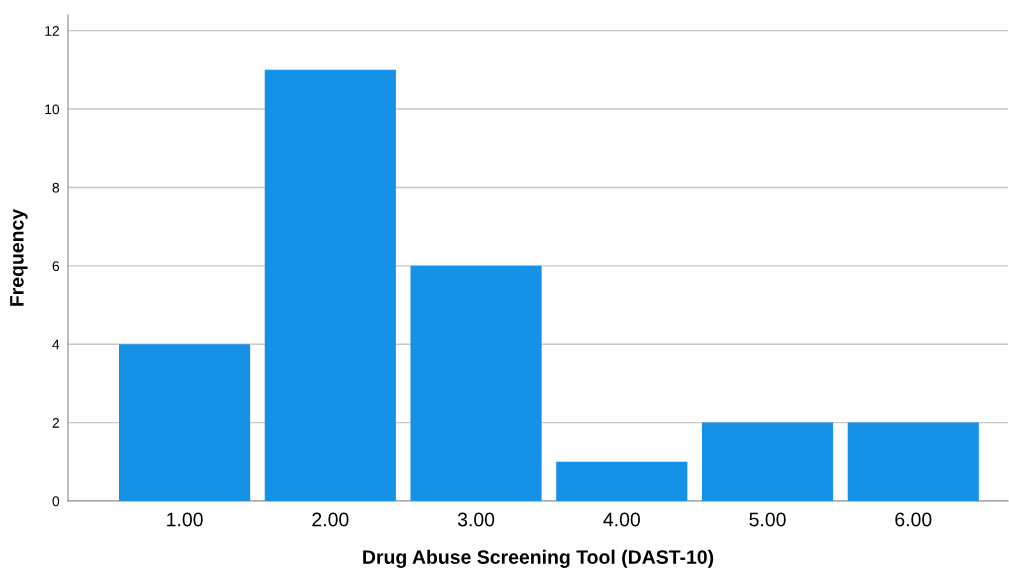 This screenshot has height=571, width=1009. I want to click on x-tick-label: 4.00, so click(621, 519).